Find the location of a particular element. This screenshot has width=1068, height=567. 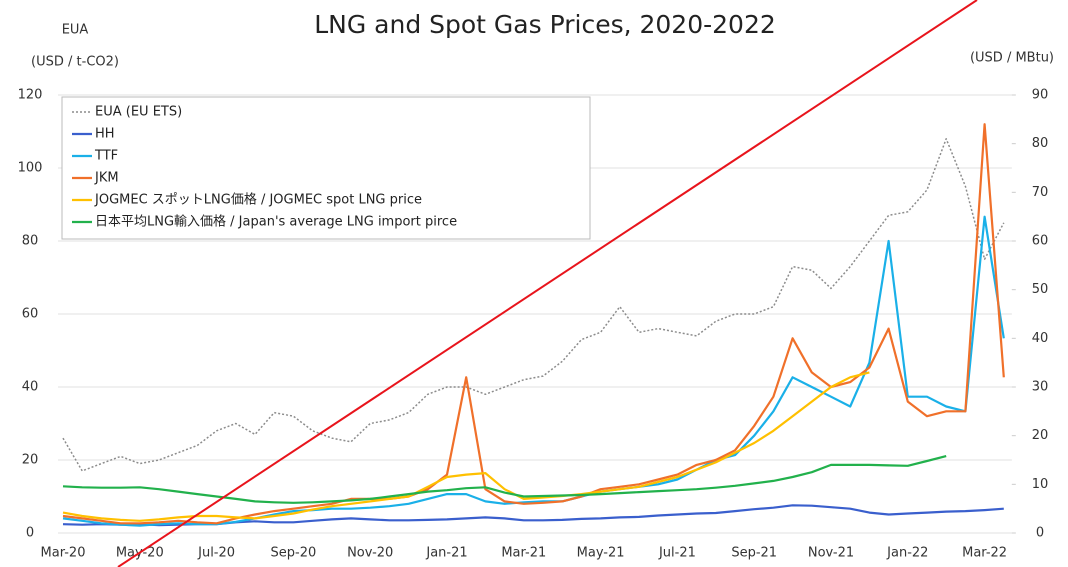

y2-tick-label: 0 is located at coordinates (1040, 533).